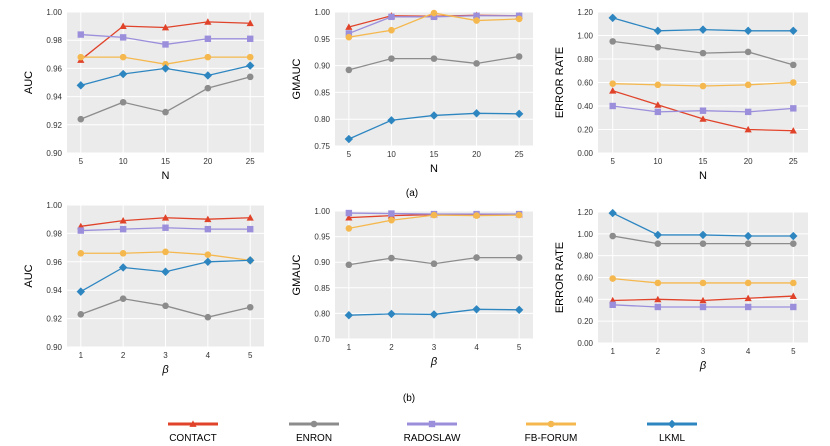  What do you see at coordinates (391, 347) in the screenshot?
I see `x-tick-label: 2` at bounding box center [391, 347].